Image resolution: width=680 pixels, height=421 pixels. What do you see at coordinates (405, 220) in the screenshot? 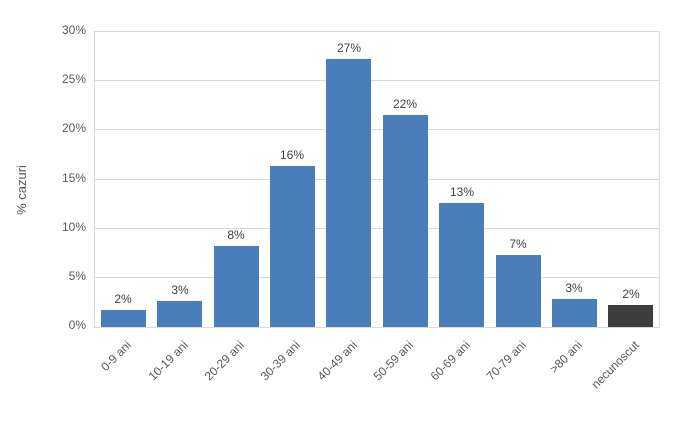
I see `bar-50-59 ani` at bounding box center [405, 220].